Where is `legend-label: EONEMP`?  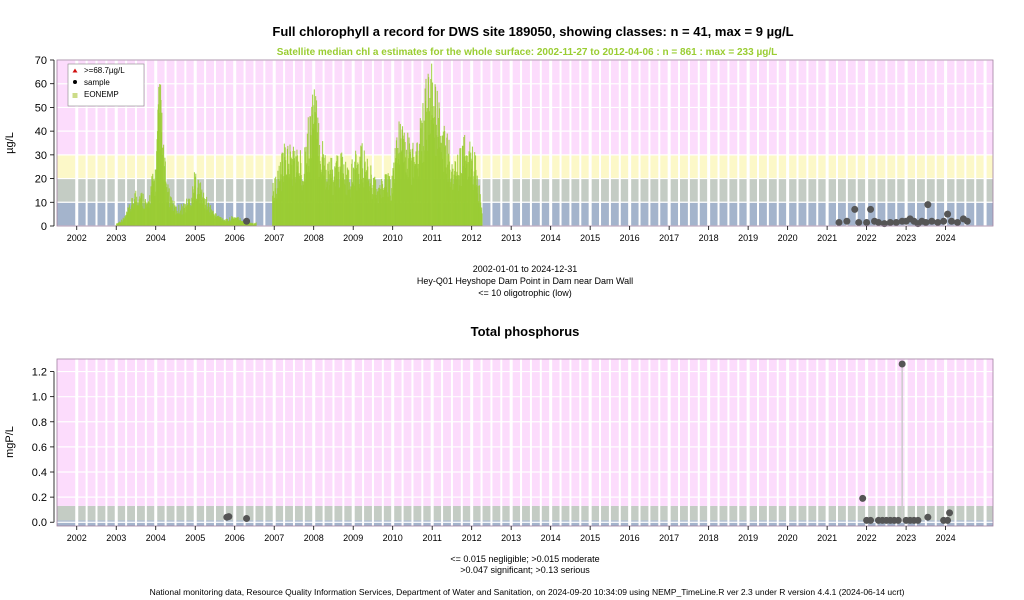
legend-label: EONEMP is located at coordinates (101, 94).